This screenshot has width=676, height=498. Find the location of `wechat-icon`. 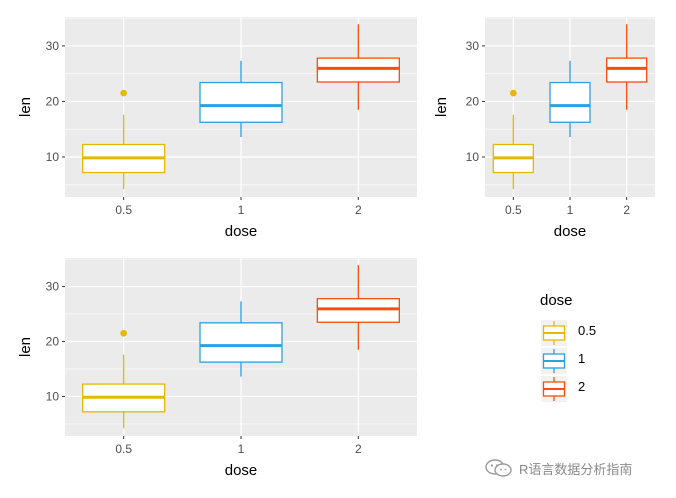

wechat-icon is located at coordinates (498, 468).